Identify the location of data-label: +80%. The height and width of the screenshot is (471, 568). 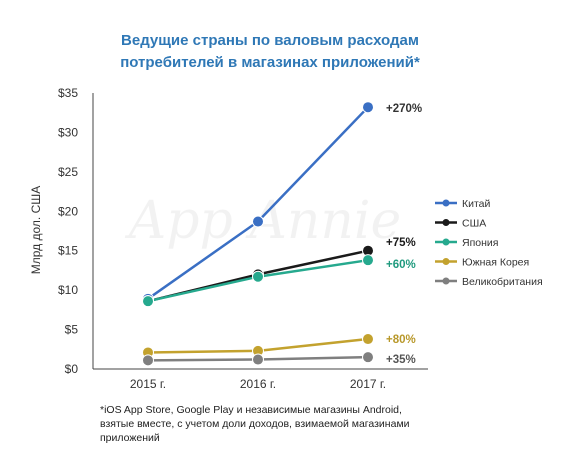
(401, 340).